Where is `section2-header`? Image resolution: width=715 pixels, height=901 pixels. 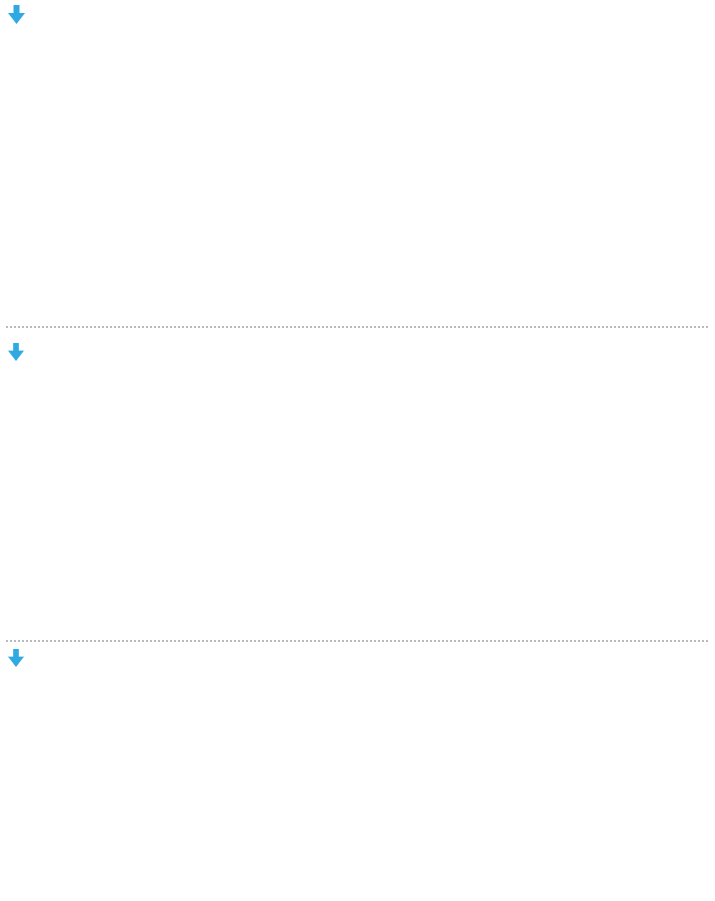
section2-header is located at coordinates (19, 354).